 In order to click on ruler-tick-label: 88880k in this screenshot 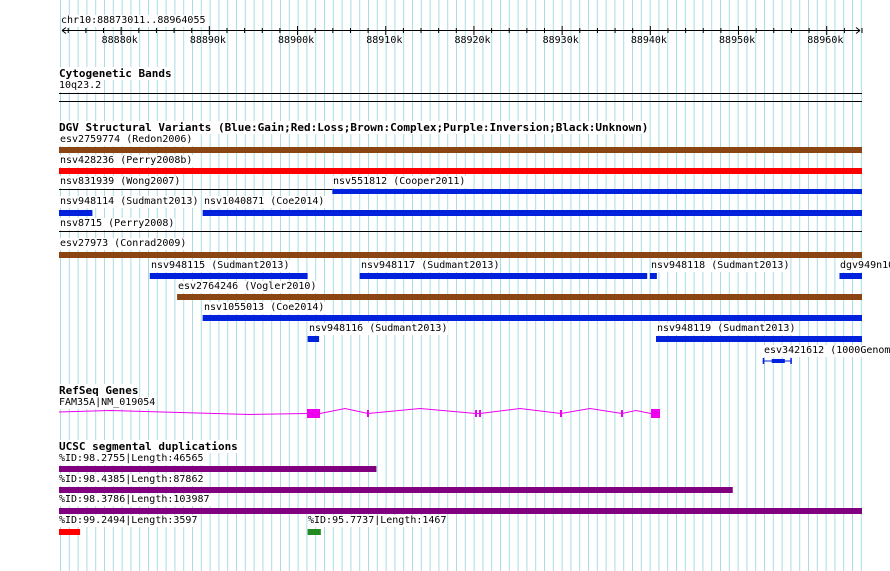, I will do `click(119, 40)`.